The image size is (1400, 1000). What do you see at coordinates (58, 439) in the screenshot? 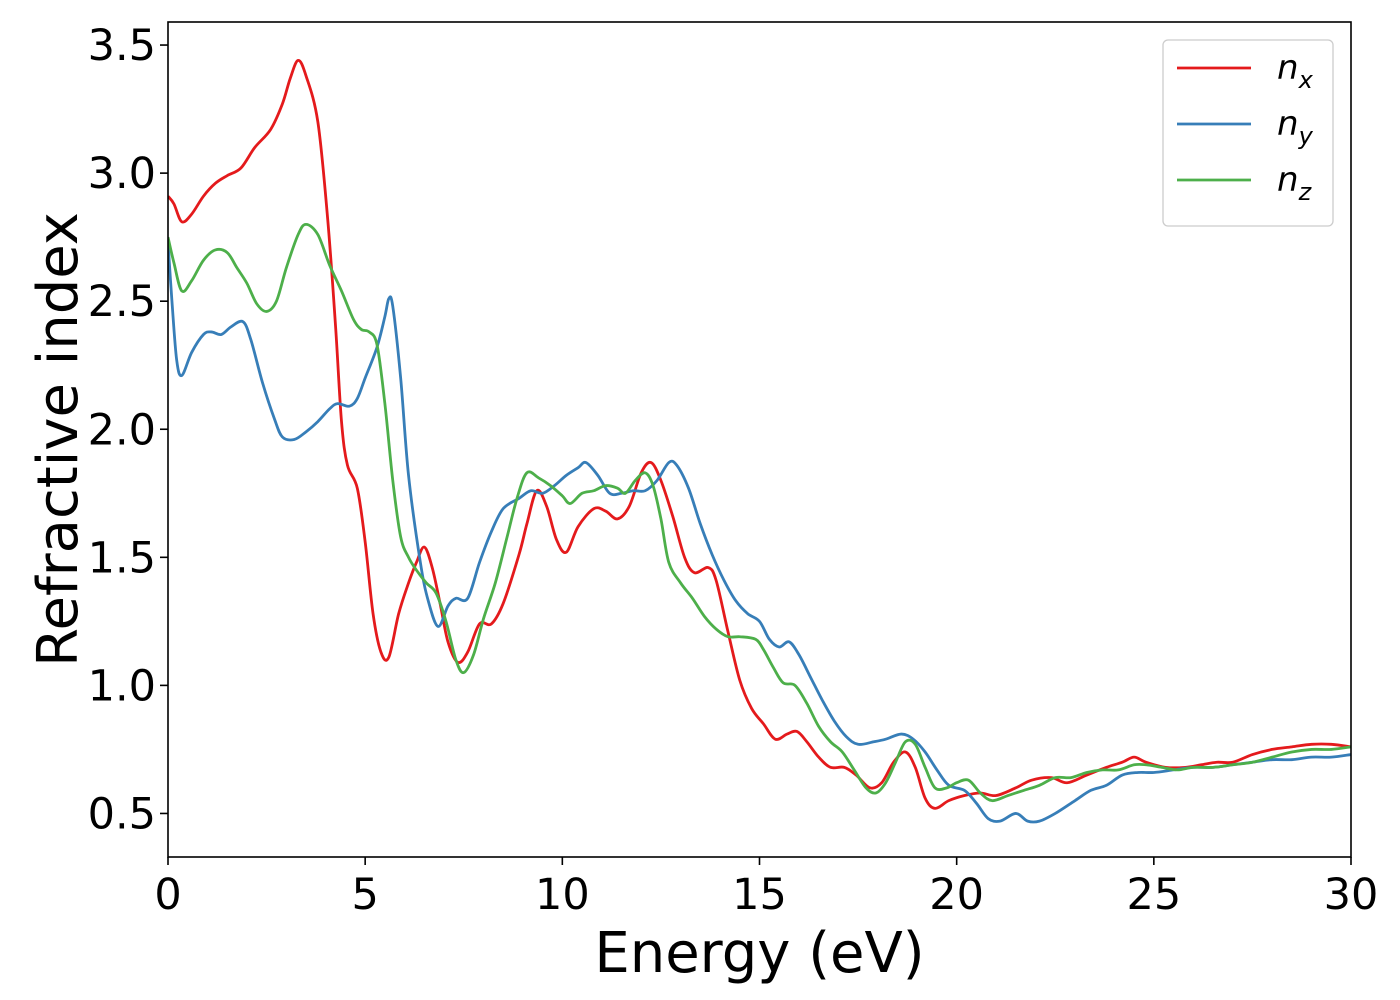
I see `y-axis-label: Refractive index` at bounding box center [58, 439].